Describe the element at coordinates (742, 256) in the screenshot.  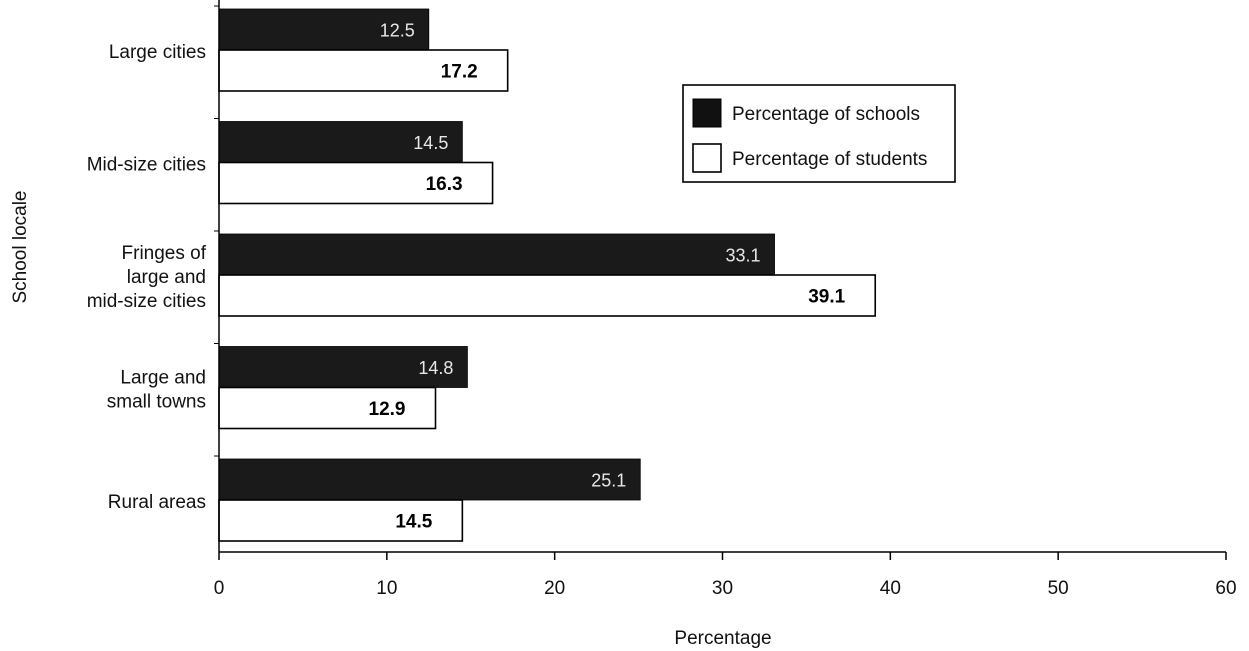
I see `value-label-schools: 33.1` at that location.